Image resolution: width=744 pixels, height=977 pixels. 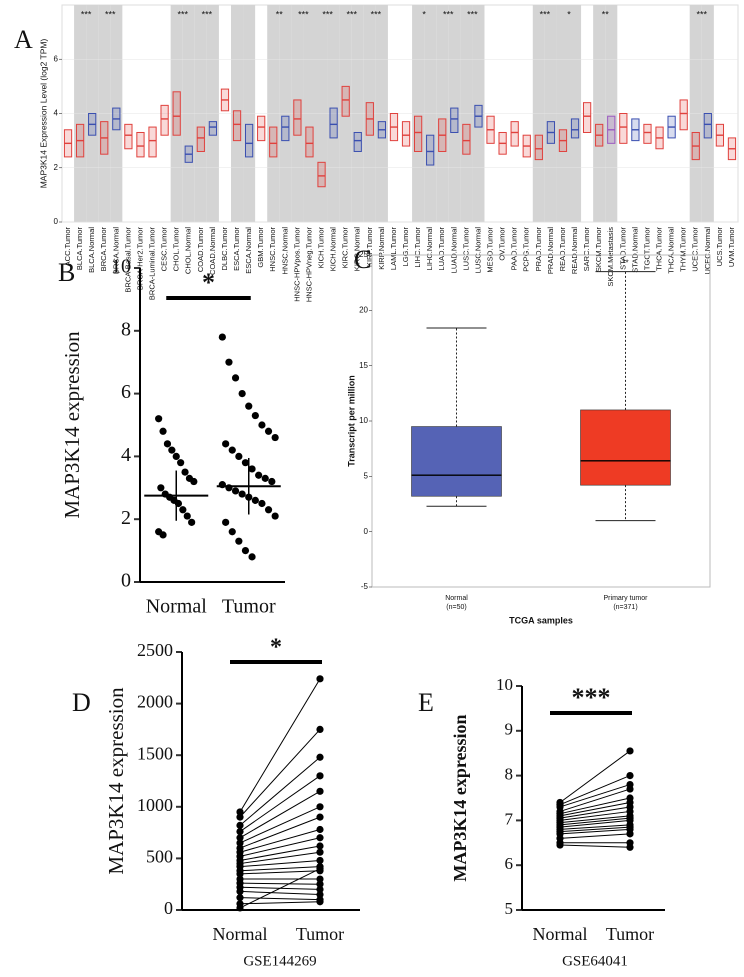 What do you see at coordinates (67, 247) in the screenshot?
I see `x-tick-label: ACC.Tumor` at bounding box center [67, 247].